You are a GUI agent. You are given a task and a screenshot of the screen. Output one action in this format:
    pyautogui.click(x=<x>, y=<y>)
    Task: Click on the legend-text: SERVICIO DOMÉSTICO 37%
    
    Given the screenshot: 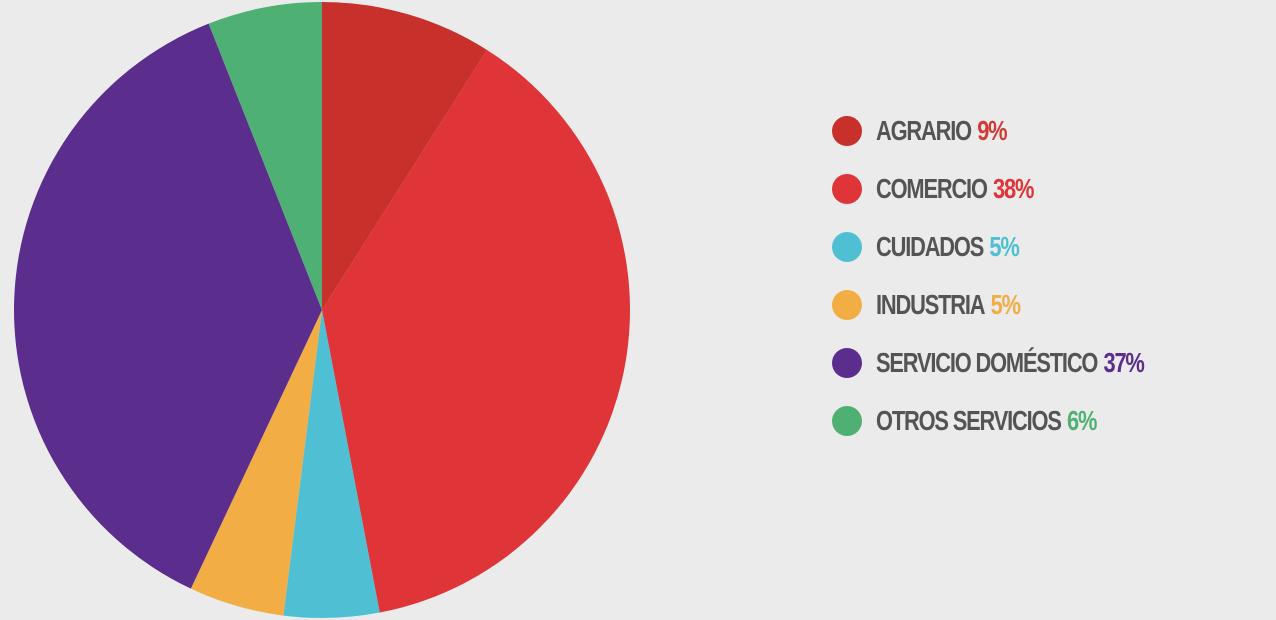 What is the action you would take?
    pyautogui.click(x=1010, y=363)
    